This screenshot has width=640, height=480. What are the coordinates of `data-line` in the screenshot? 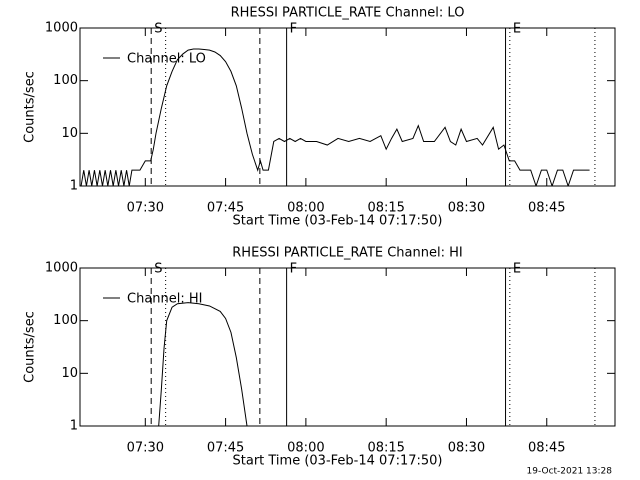 It's located at (203, 364).